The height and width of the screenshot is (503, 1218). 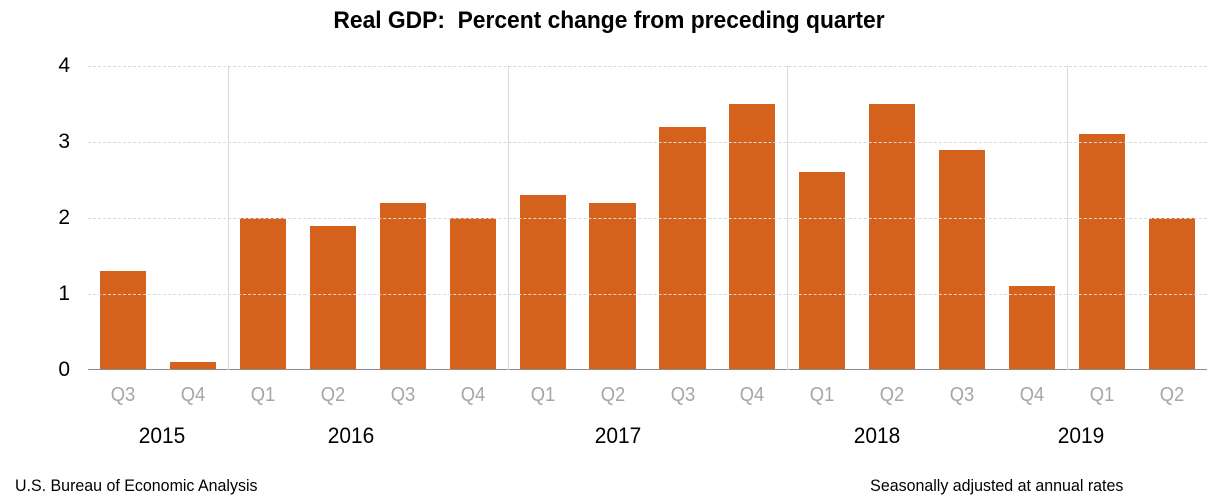 What do you see at coordinates (64, 293) in the screenshot?
I see `y-tick-label-1: 1` at bounding box center [64, 293].